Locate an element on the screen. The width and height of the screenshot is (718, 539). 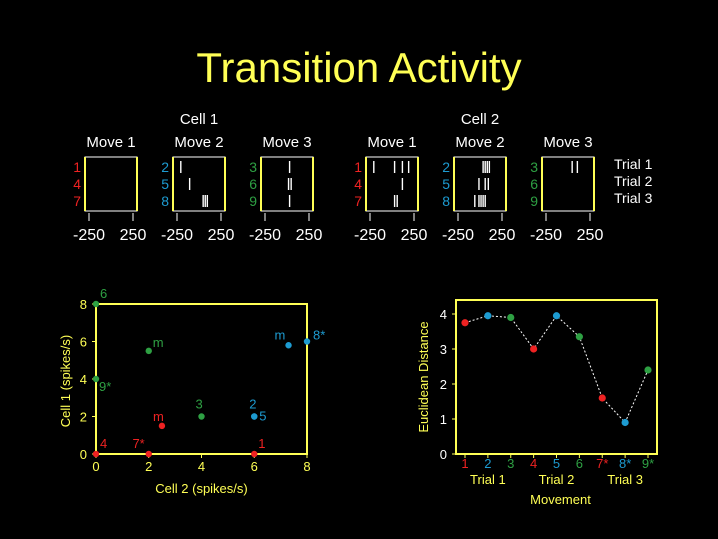
move-label: Move 1 is located at coordinates (110, 142).